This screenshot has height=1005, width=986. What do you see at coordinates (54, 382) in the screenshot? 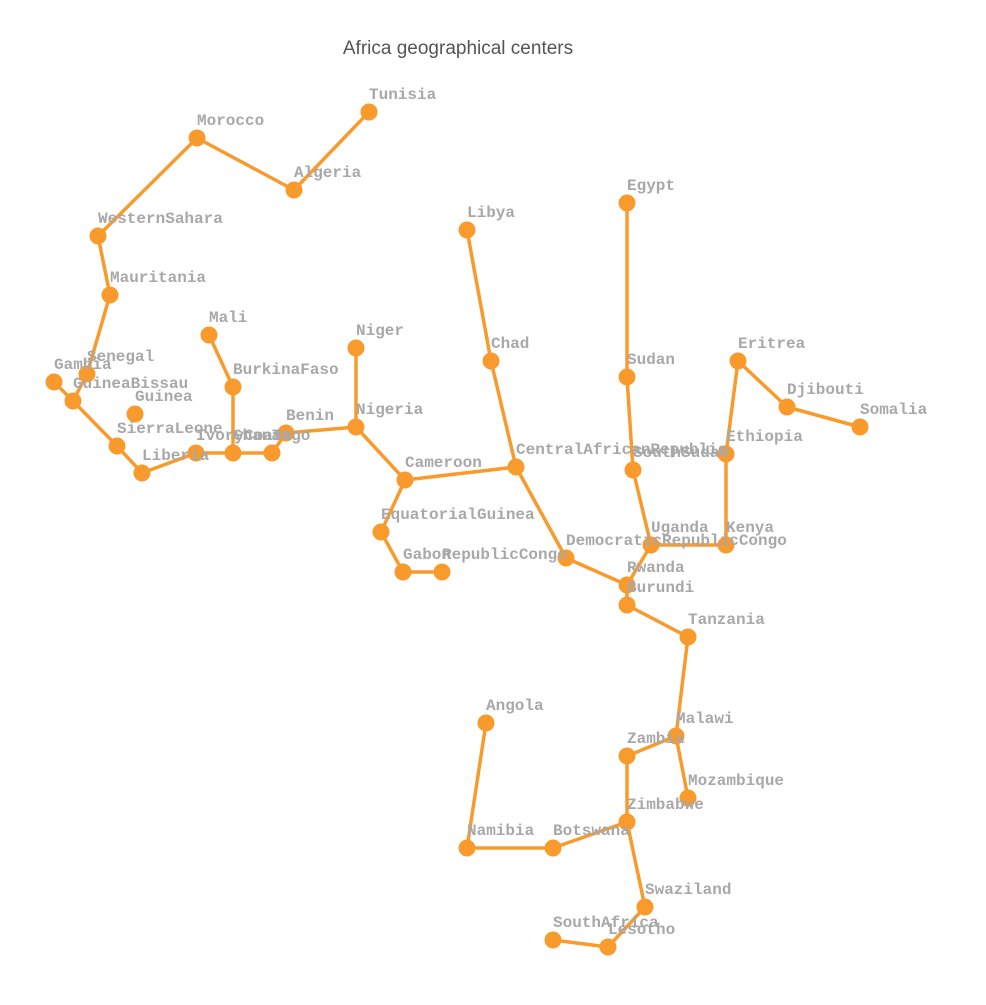
I see `node-gambia` at bounding box center [54, 382].